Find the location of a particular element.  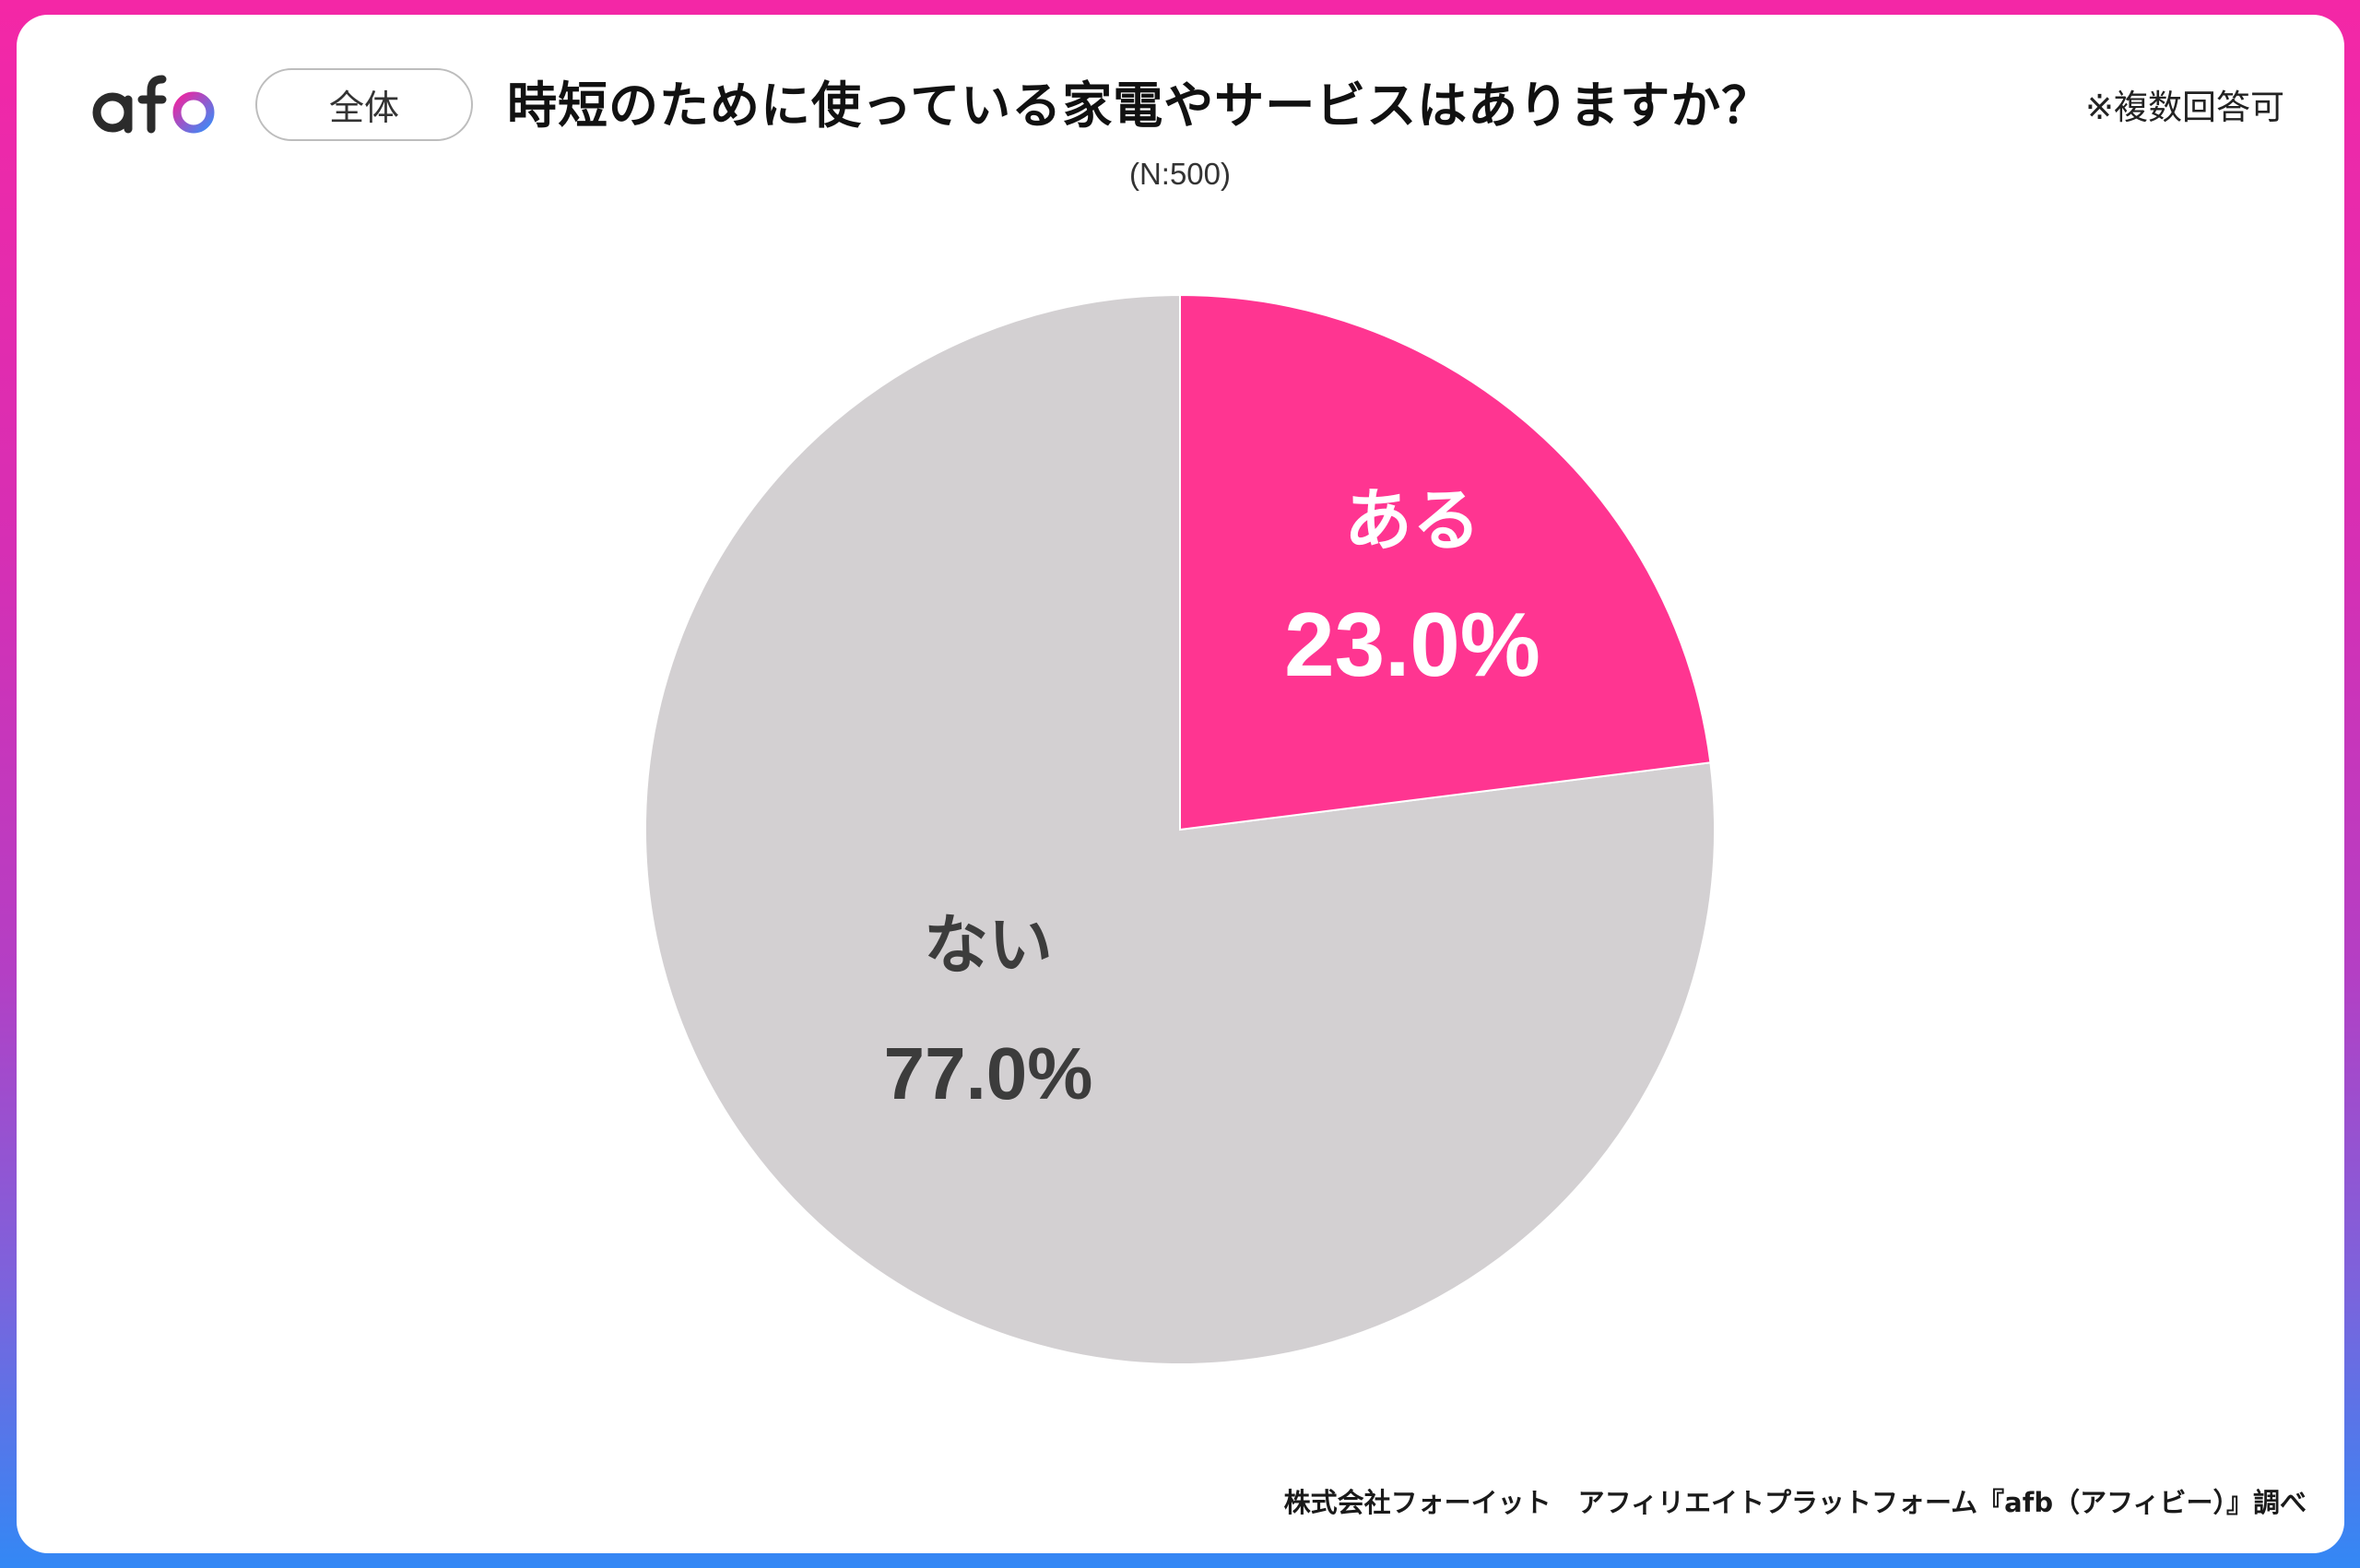

slice-no-category: ない is located at coordinates (988, 945).